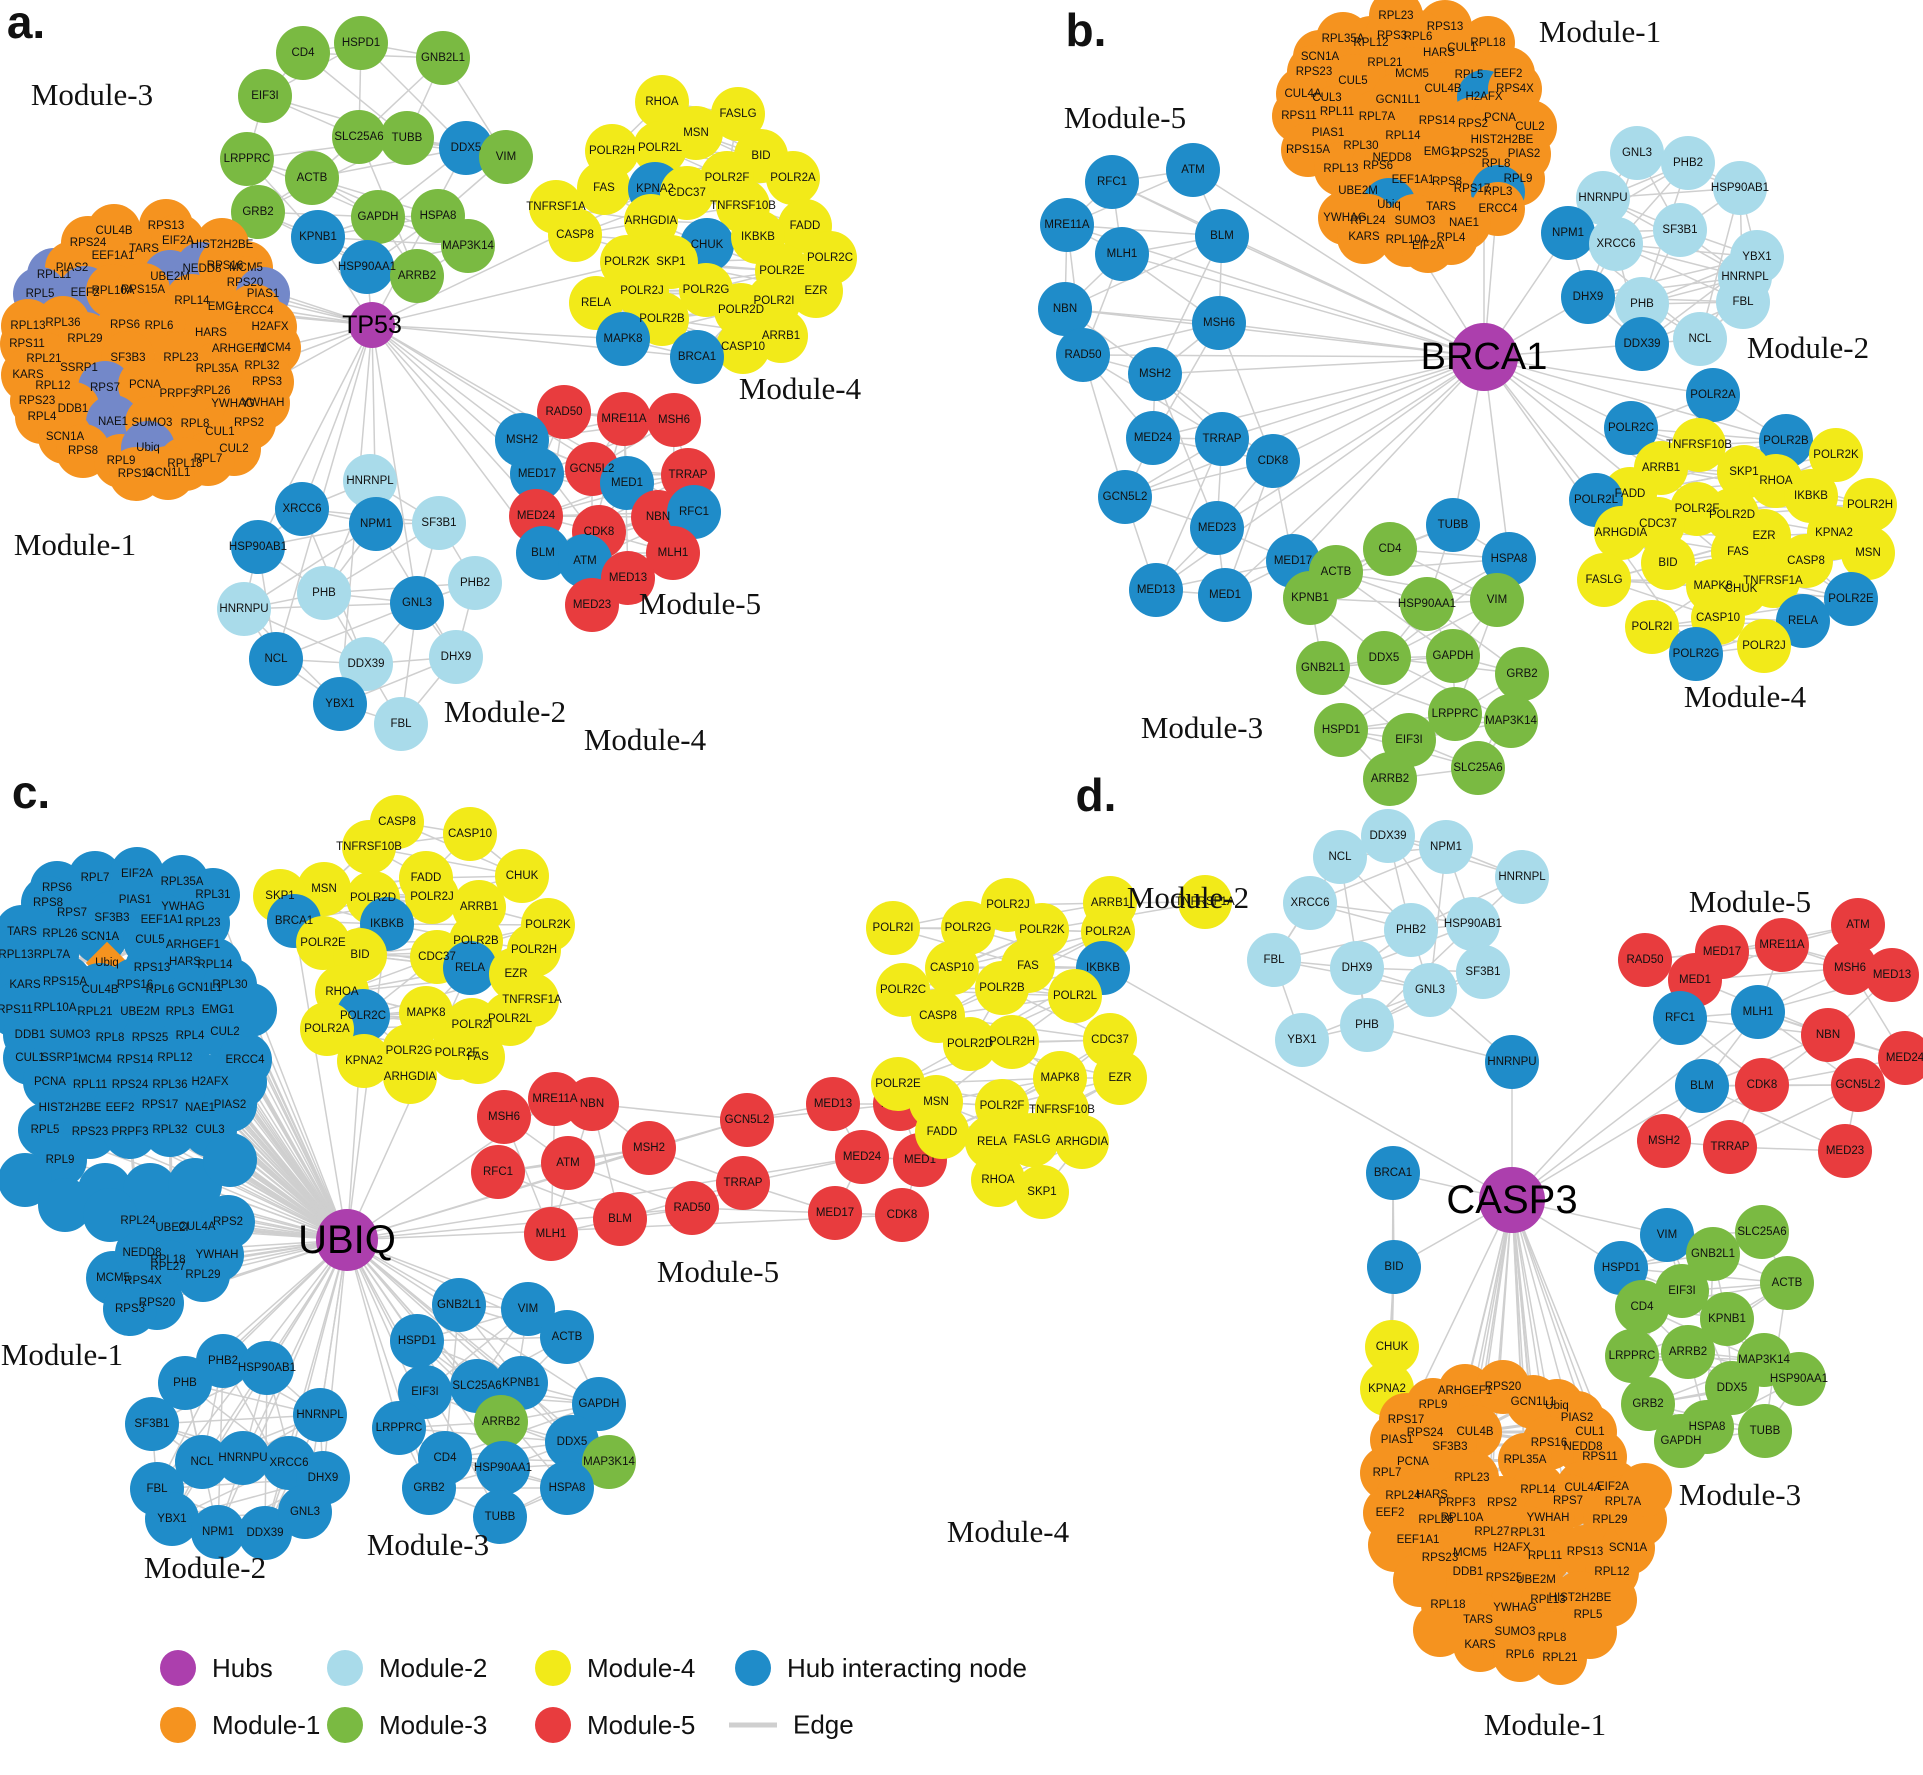 Image resolution: width=1923 pixels, height=1775 pixels. Describe the element at coordinates (1394, 1267) in the screenshot. I see `node-BID` at that location.